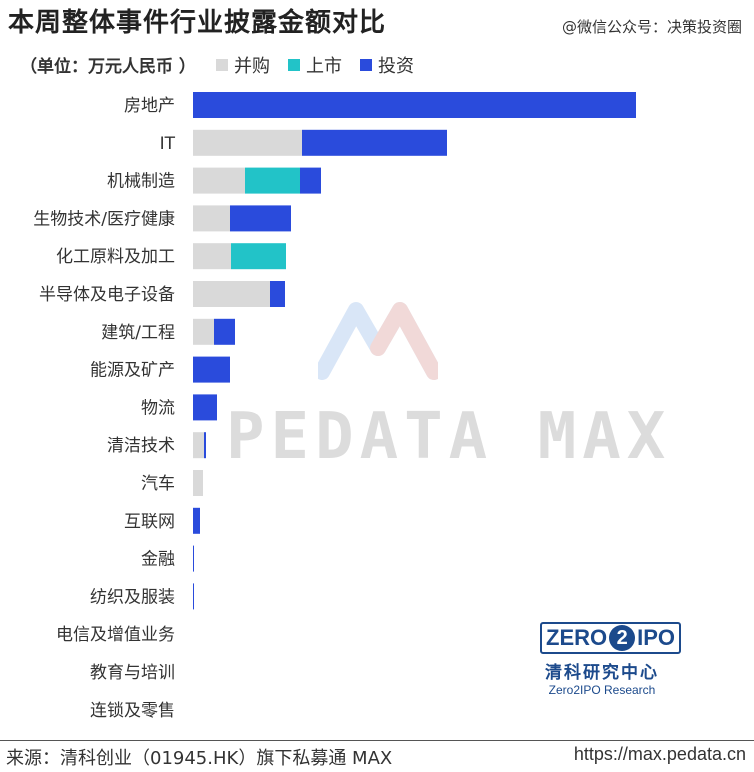 The width and height of the screenshot is (754, 772). I want to click on legend-item-investment: 投资, so click(387, 65).